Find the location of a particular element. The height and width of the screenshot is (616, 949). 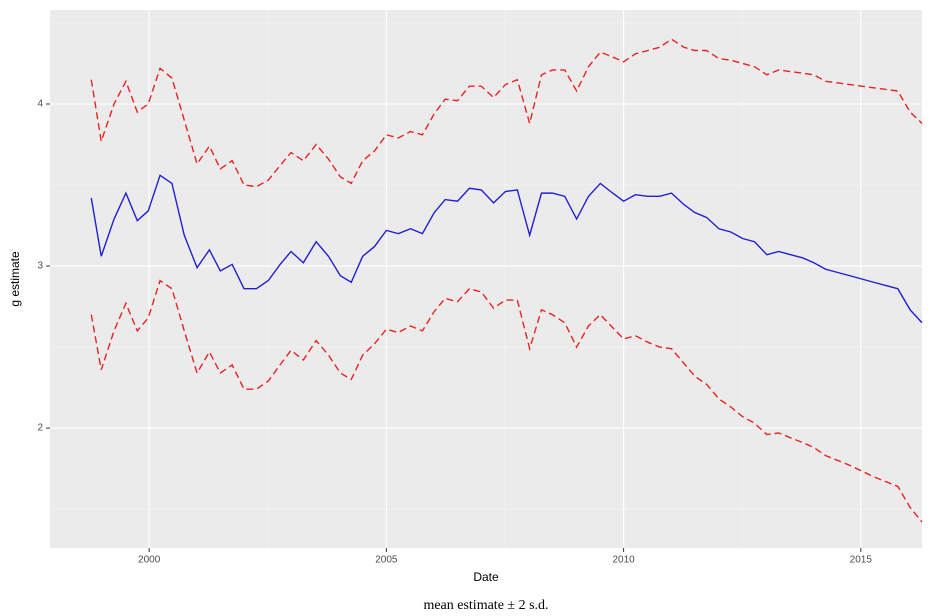

y-tick-label: 4 is located at coordinates (40, 104).